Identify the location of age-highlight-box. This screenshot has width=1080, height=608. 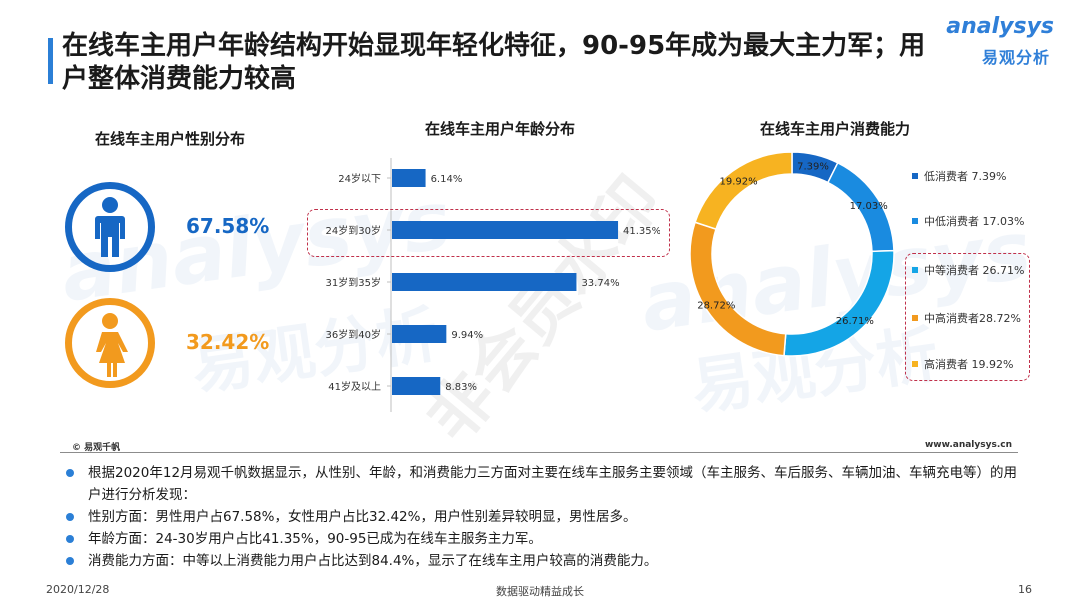
(488, 233).